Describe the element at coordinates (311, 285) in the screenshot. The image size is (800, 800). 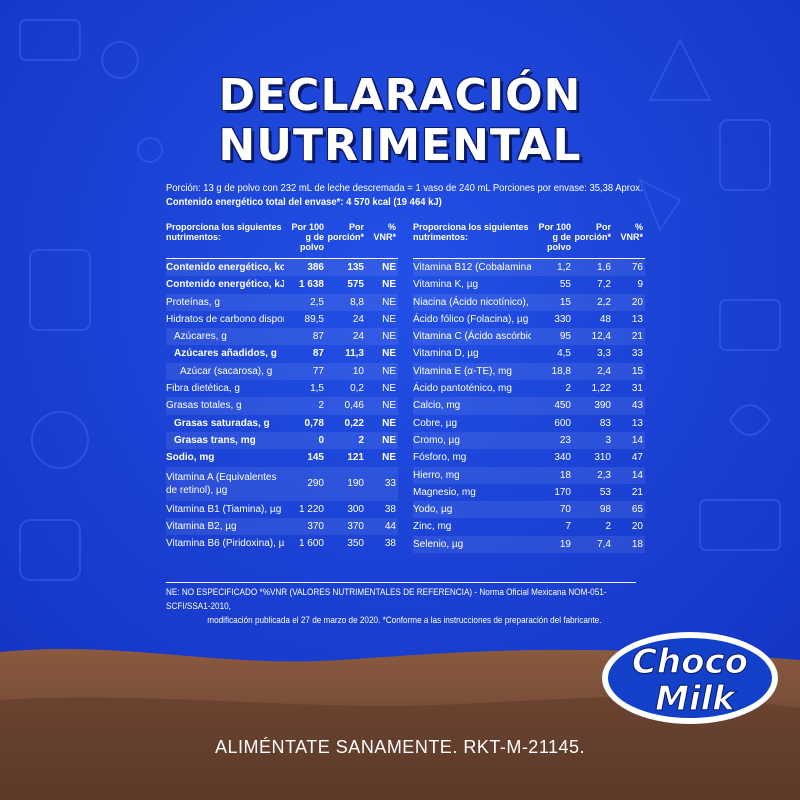
I see `value-per-100g: 1 638` at that location.